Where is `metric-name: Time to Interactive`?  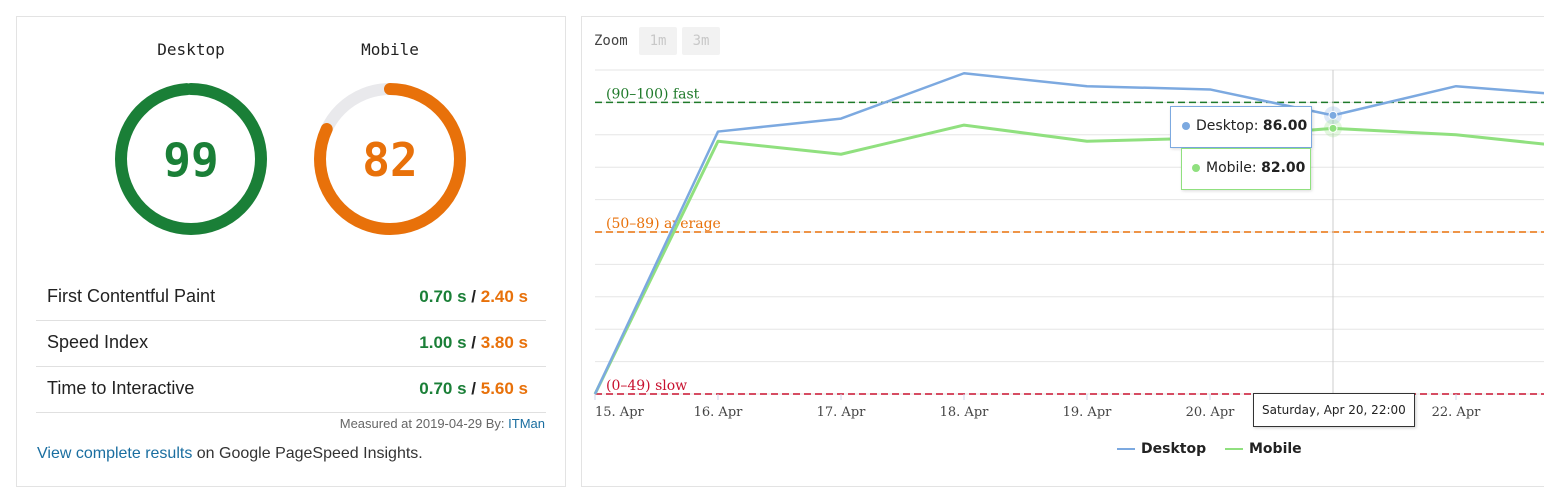 metric-name: Time to Interactive is located at coordinates (121, 388).